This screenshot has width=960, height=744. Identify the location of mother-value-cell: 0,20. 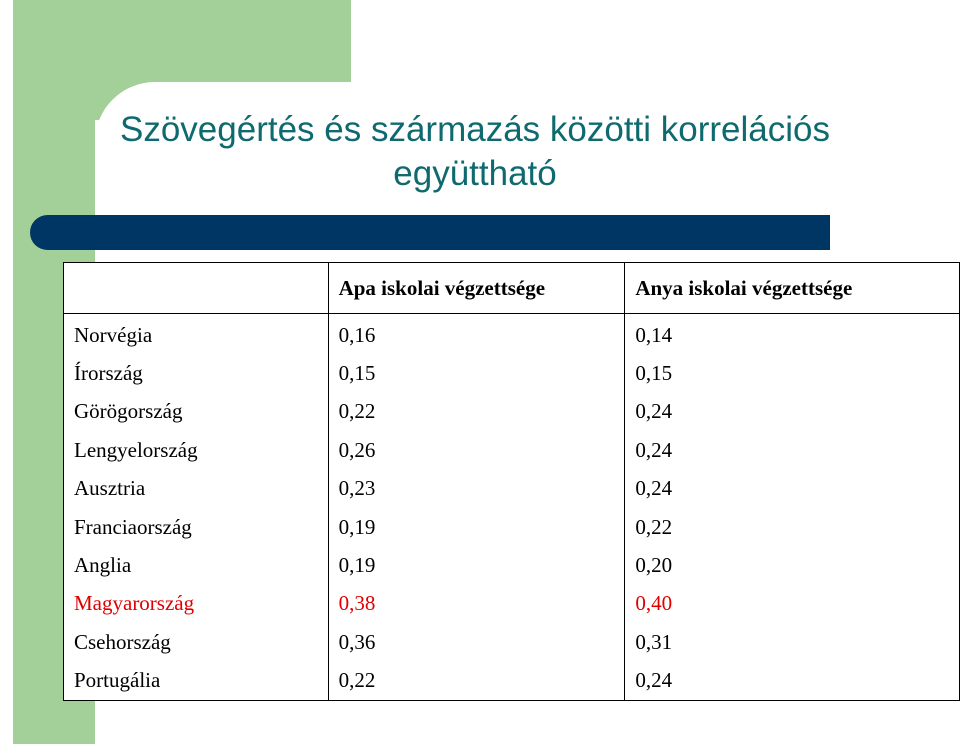
(792, 565).